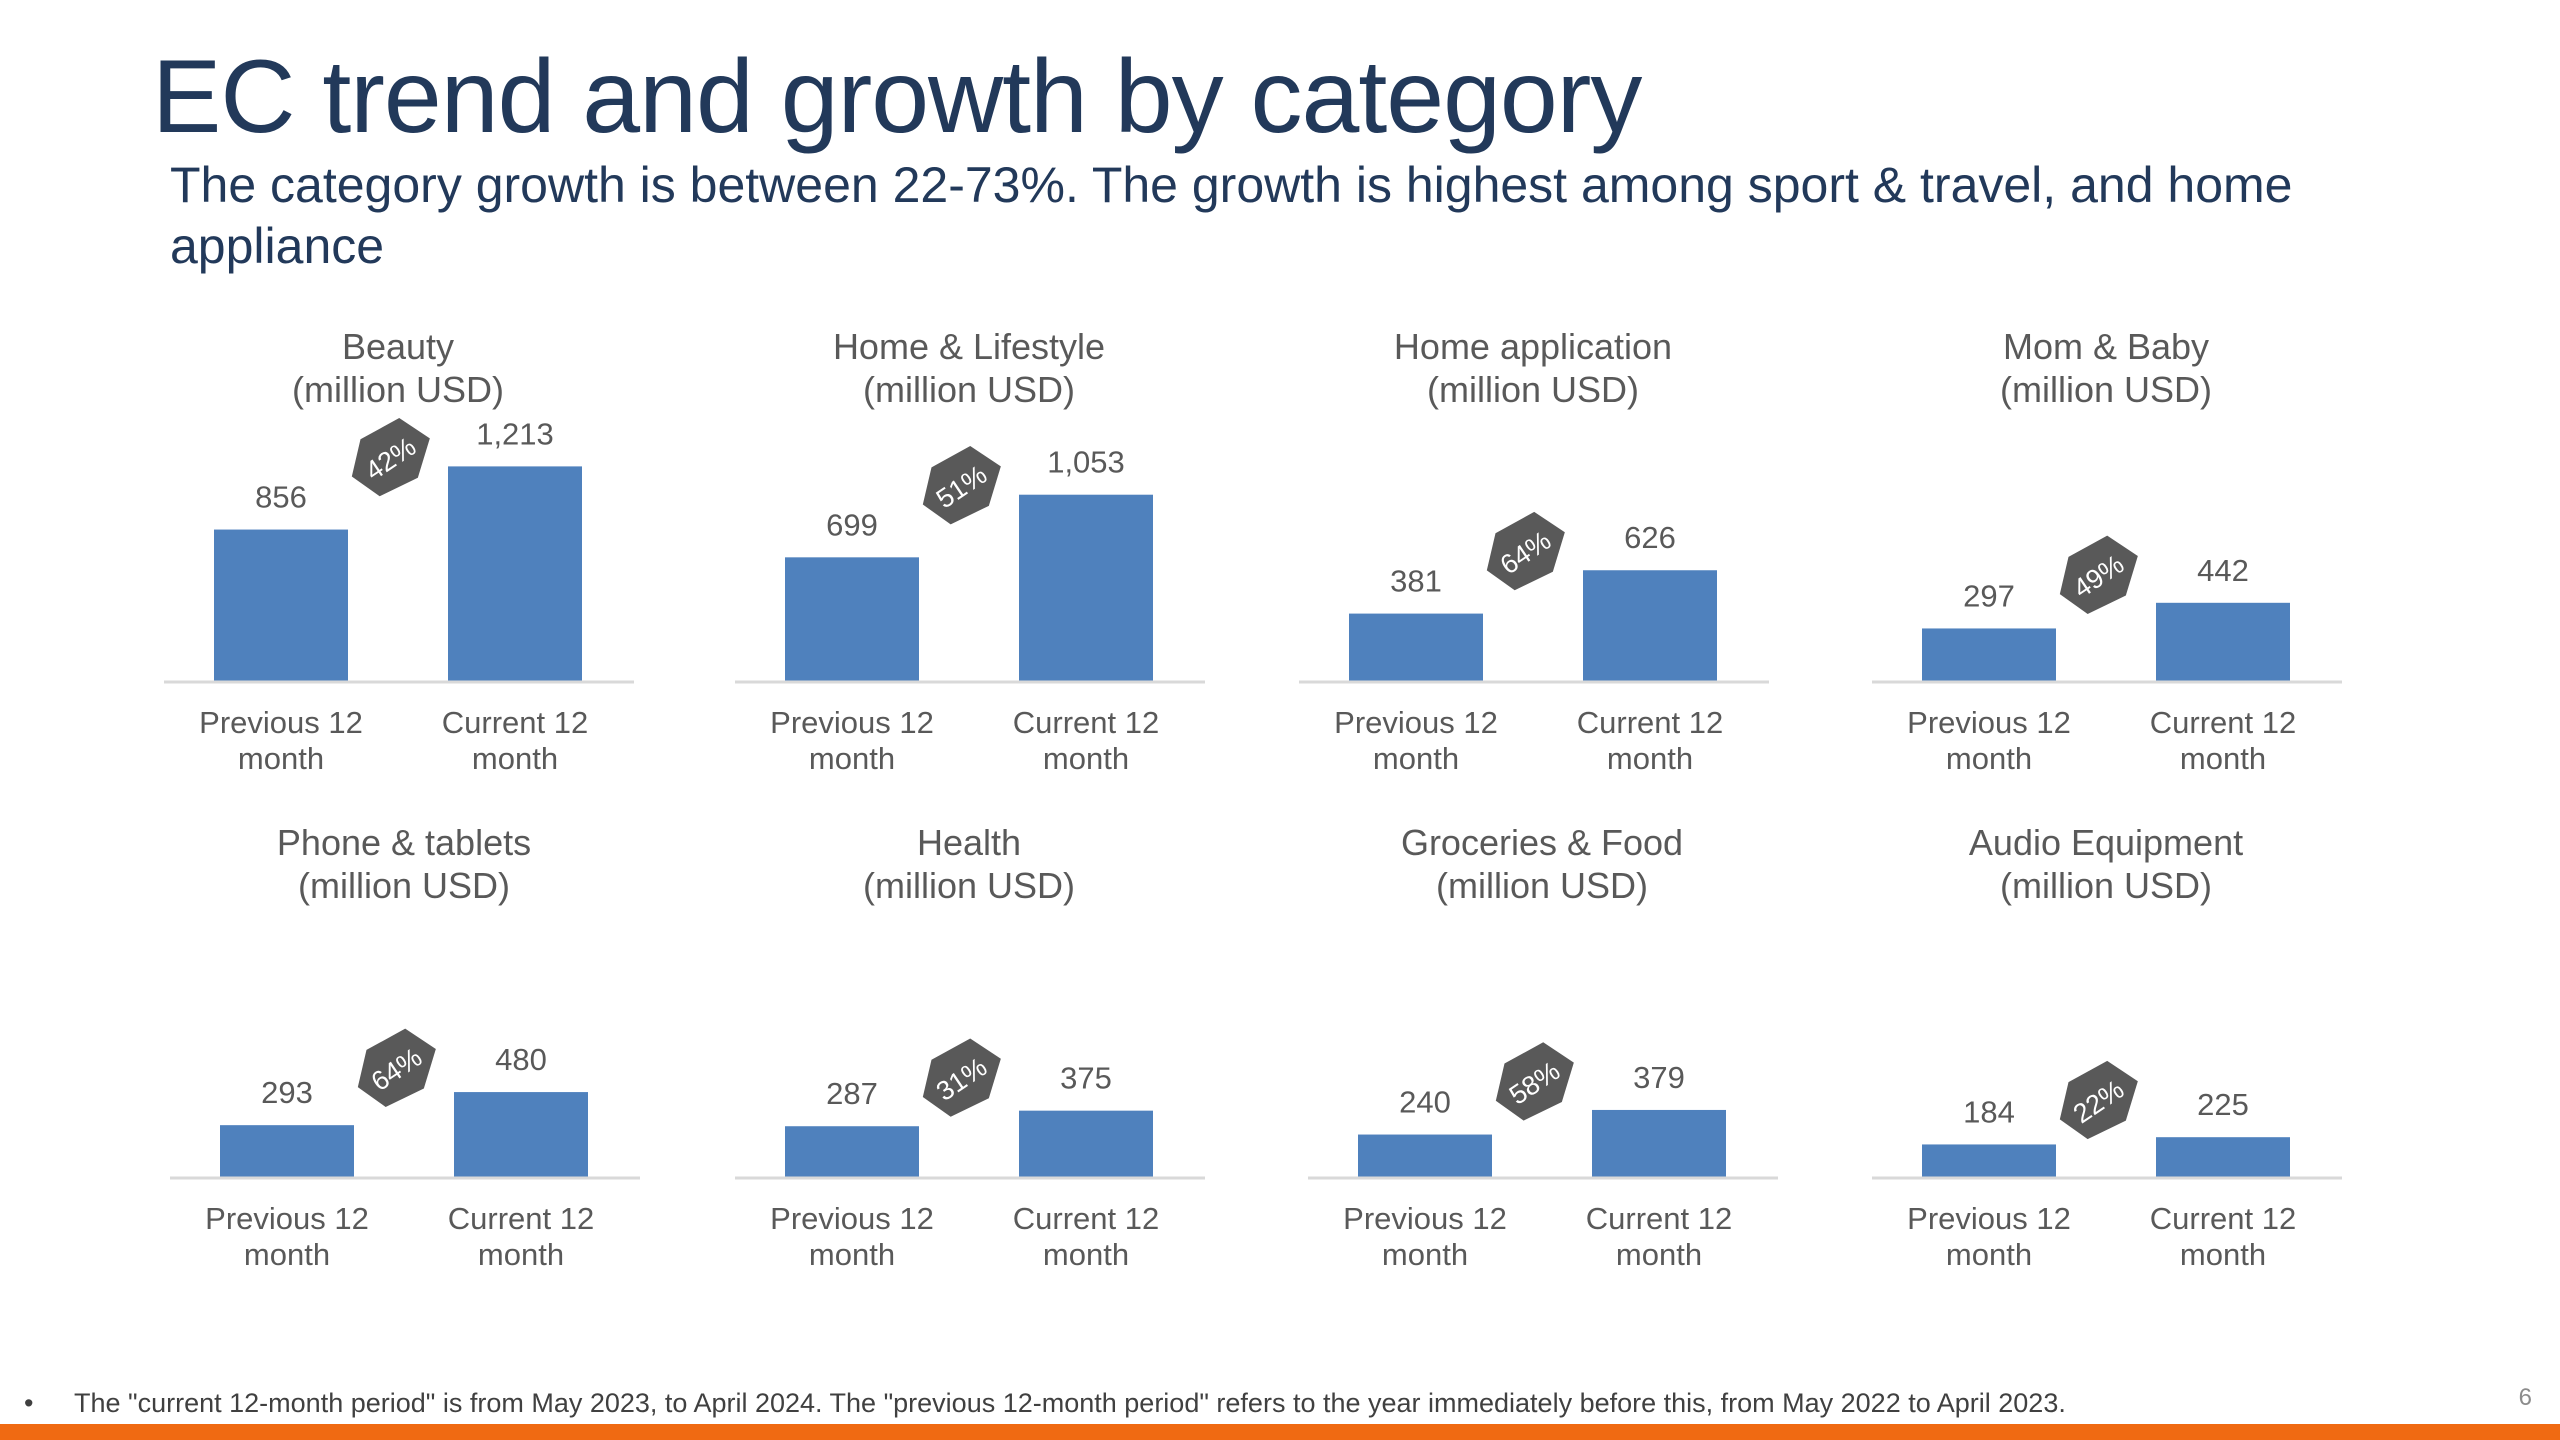 The height and width of the screenshot is (1440, 2560). Describe the element at coordinates (1542, 842) in the screenshot. I see `chart-title-category: Groceries & Food` at that location.